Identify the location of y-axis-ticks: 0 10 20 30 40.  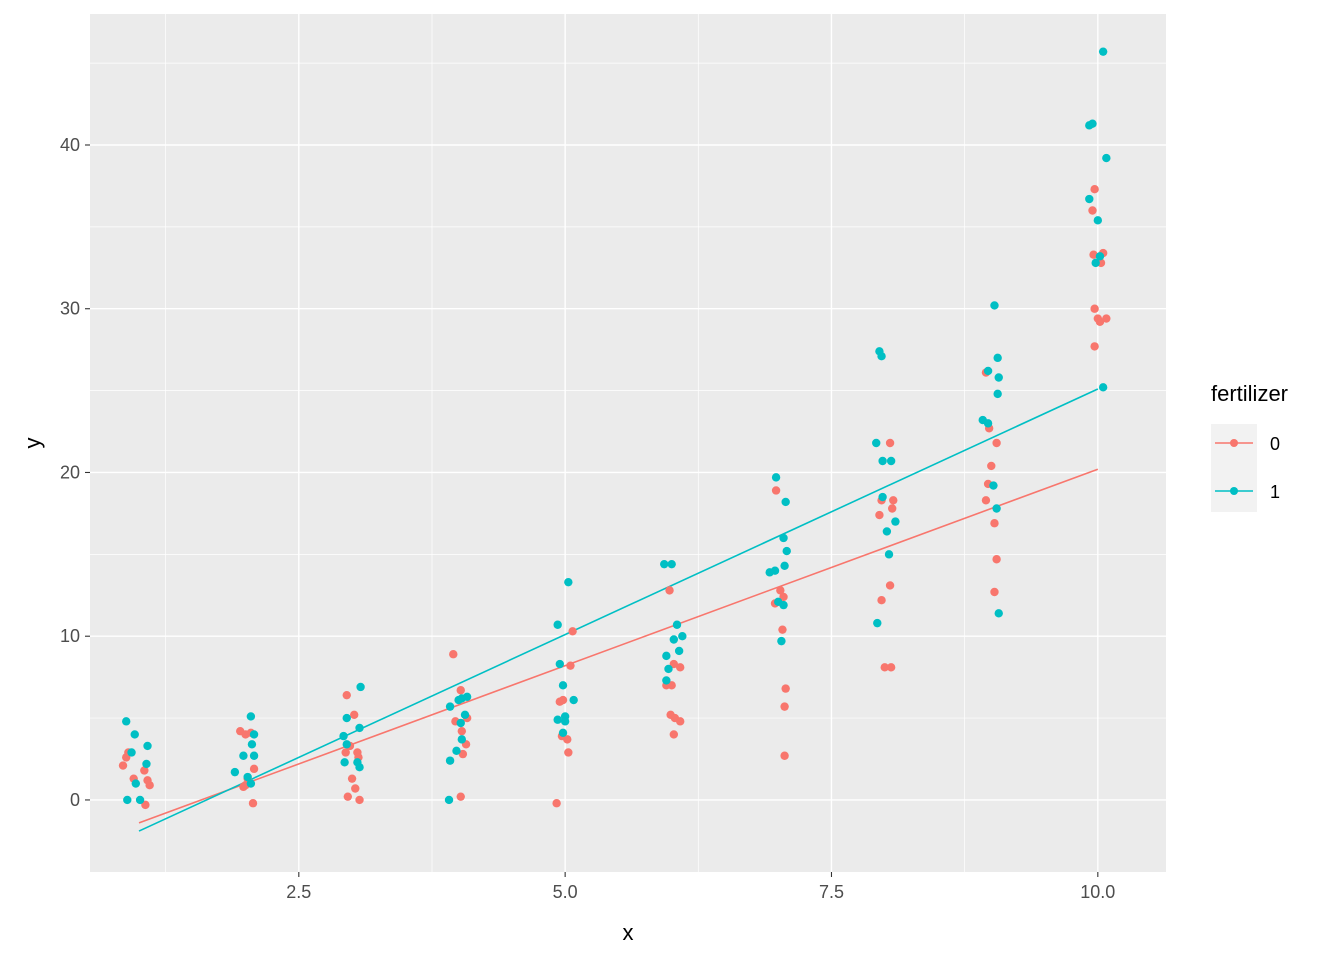
(75, 472).